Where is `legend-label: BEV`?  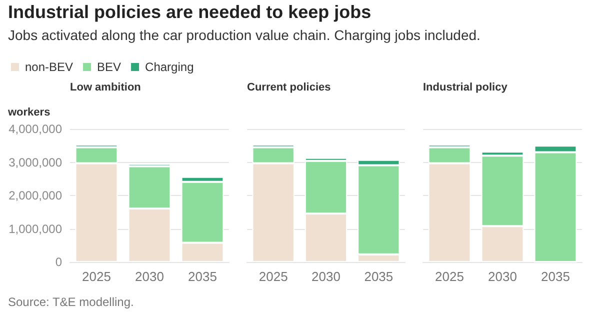 legend-label: BEV is located at coordinates (109, 67).